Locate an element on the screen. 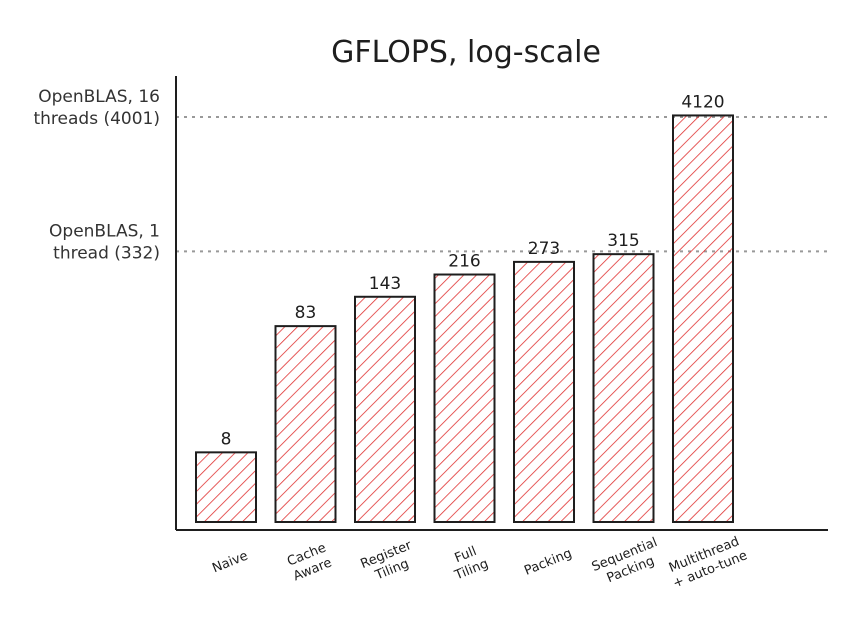 The image size is (851, 635). x-tick-label: Naive is located at coordinates (230, 563).